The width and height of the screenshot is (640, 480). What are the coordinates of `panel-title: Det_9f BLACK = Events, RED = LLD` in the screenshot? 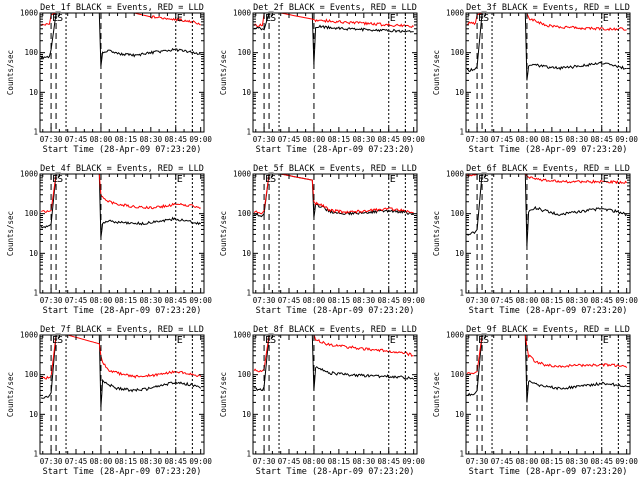 It's located at (548, 330).